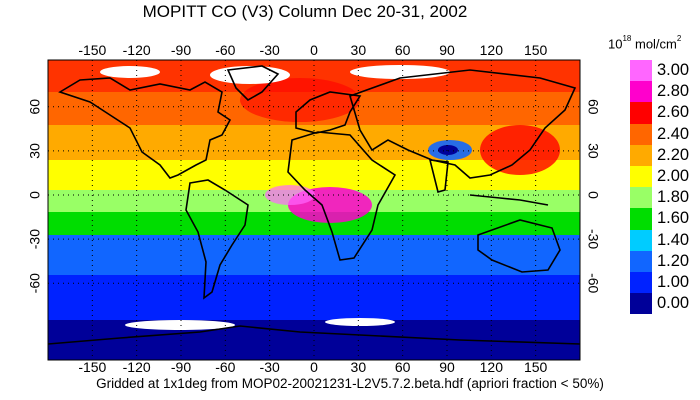  I want to click on australia-coast, so click(519, 246).